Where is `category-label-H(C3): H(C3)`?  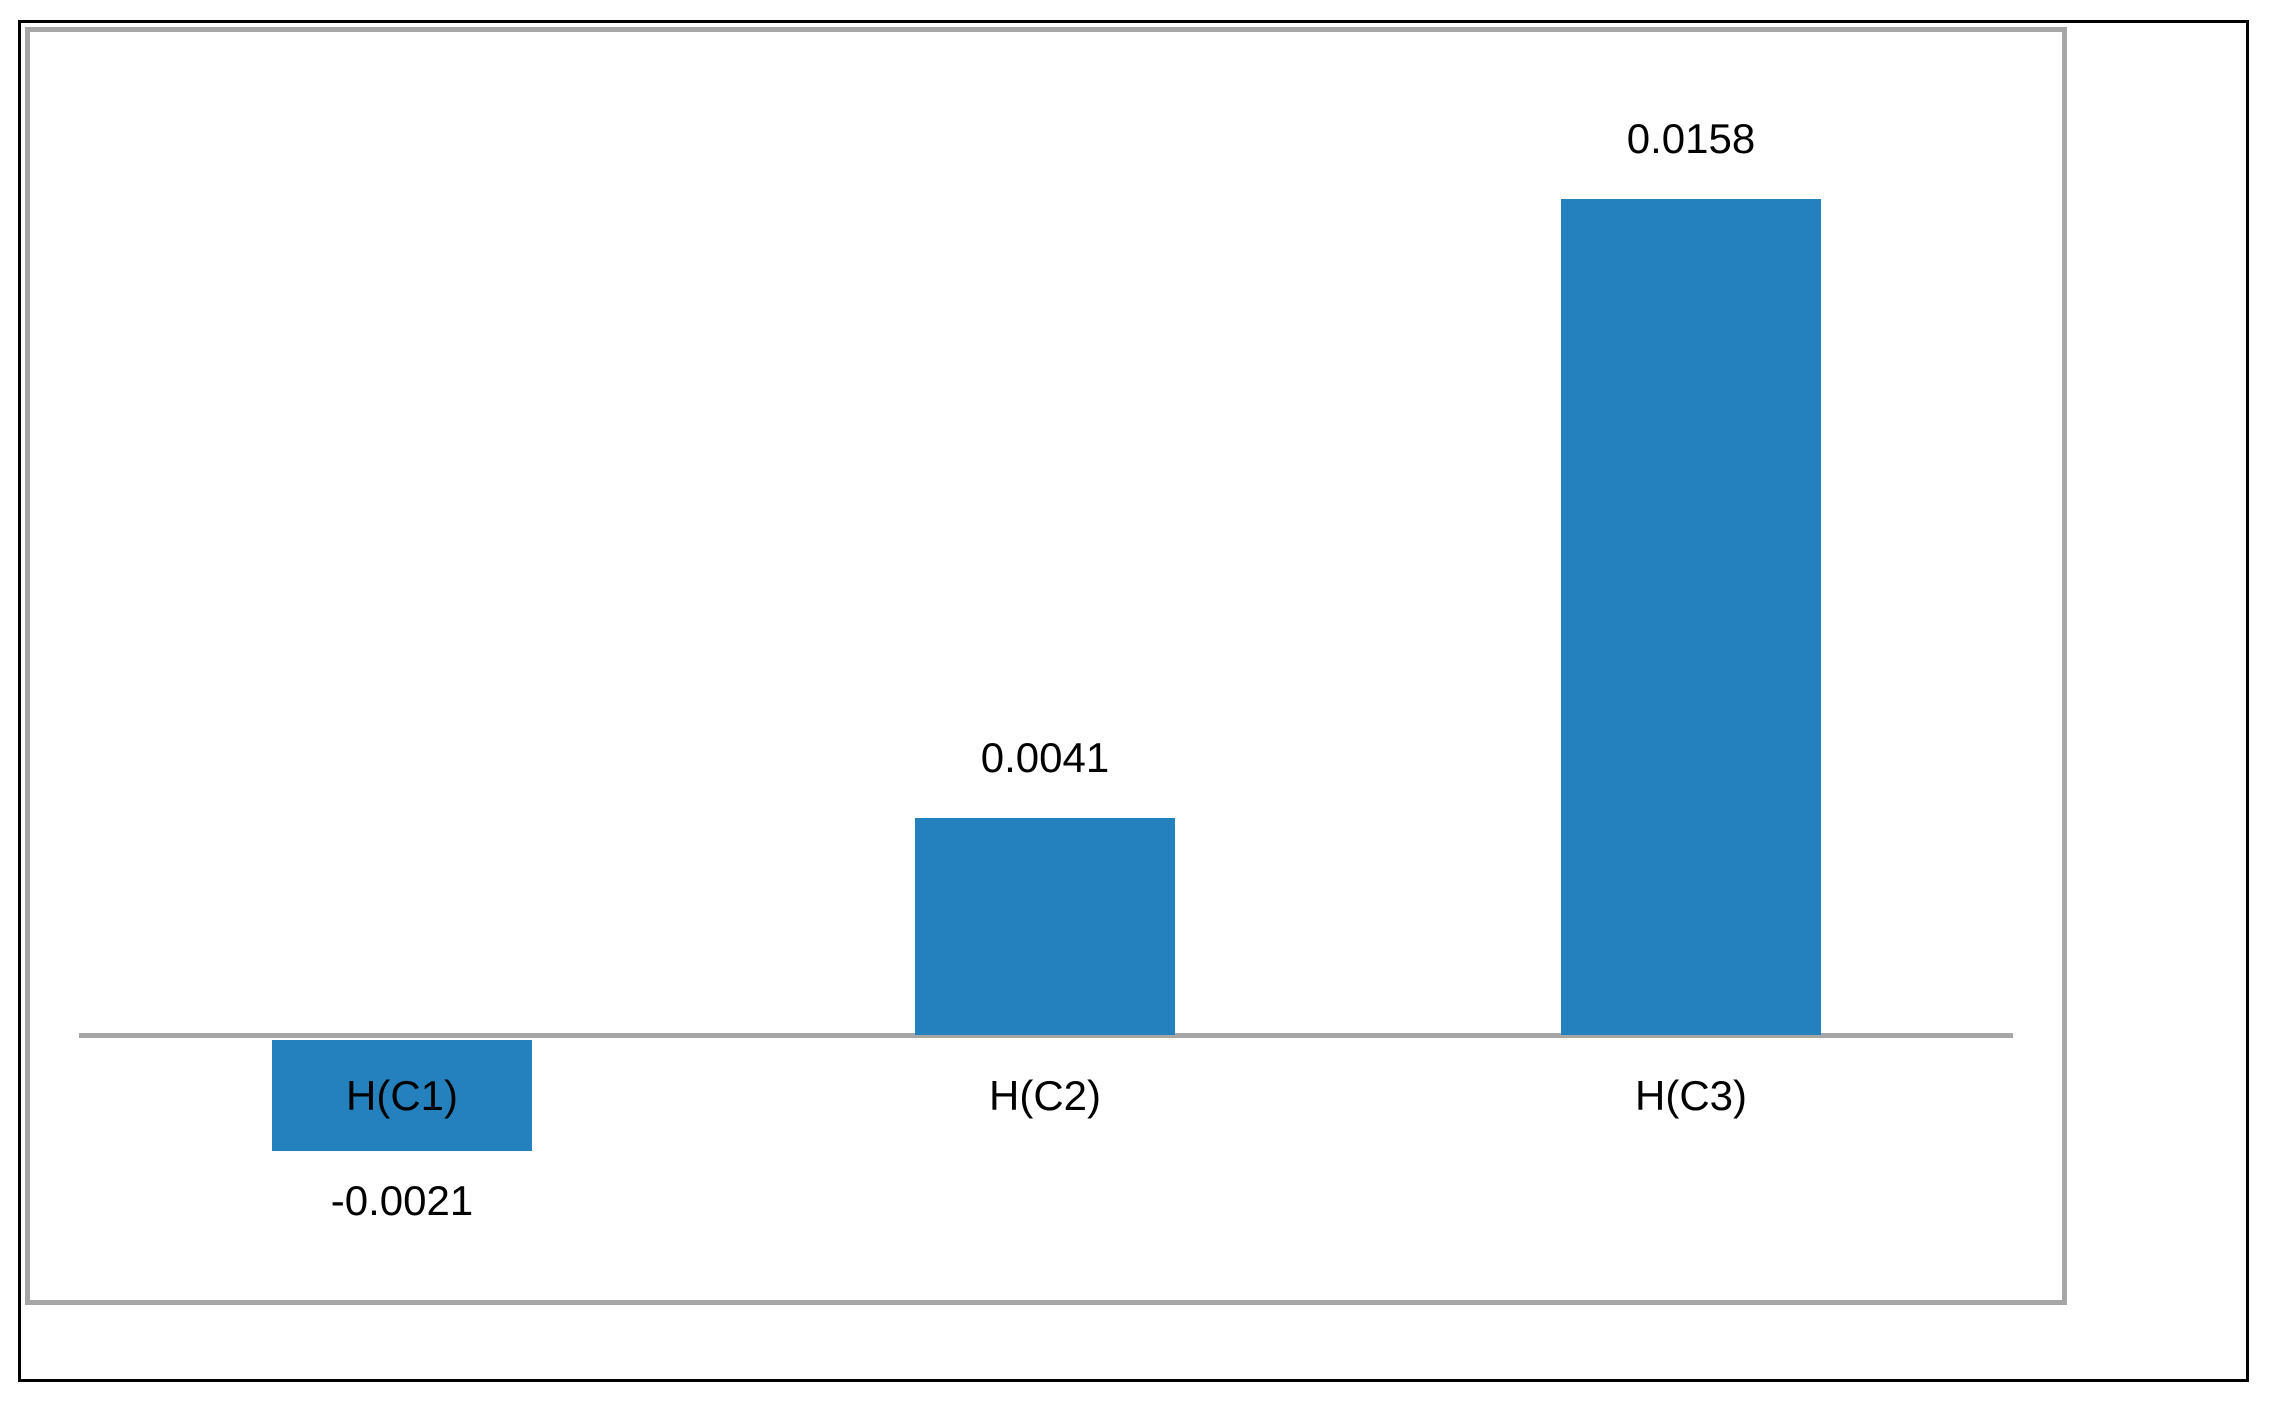
category-label-H(C3): H(C3) is located at coordinates (1691, 1095).